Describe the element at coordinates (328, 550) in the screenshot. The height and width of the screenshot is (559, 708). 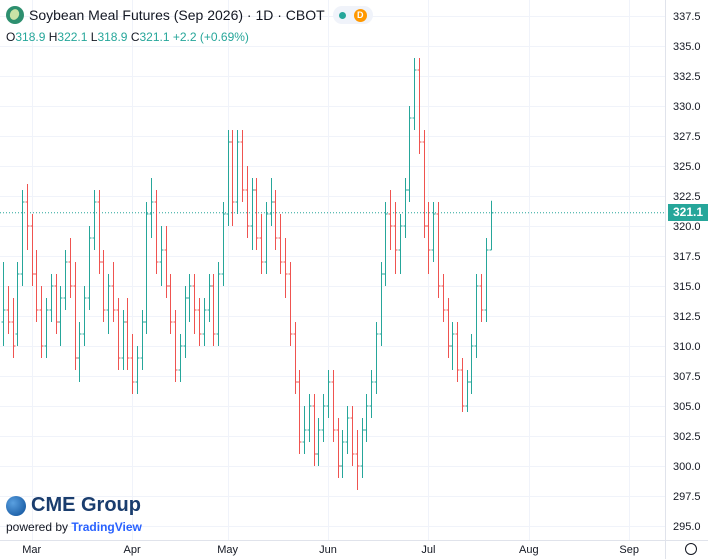
I see `x-tick-label: Jun` at that location.